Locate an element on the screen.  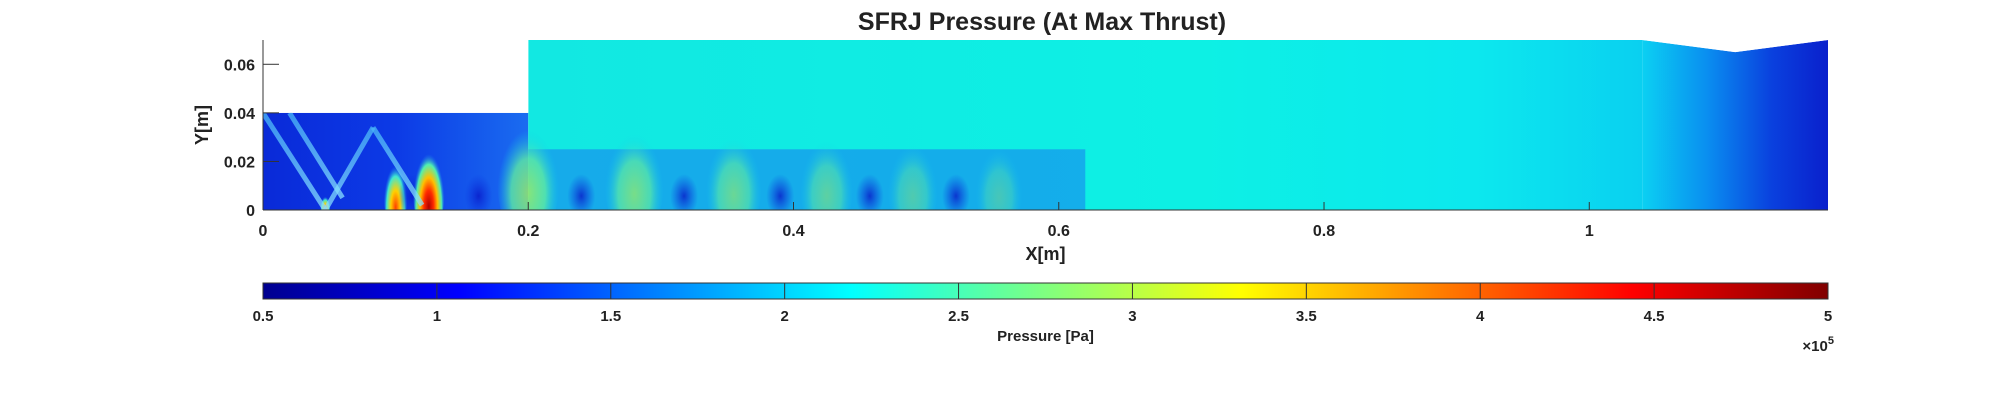
colorbar-tick-label: 0.5 is located at coordinates (263, 316).